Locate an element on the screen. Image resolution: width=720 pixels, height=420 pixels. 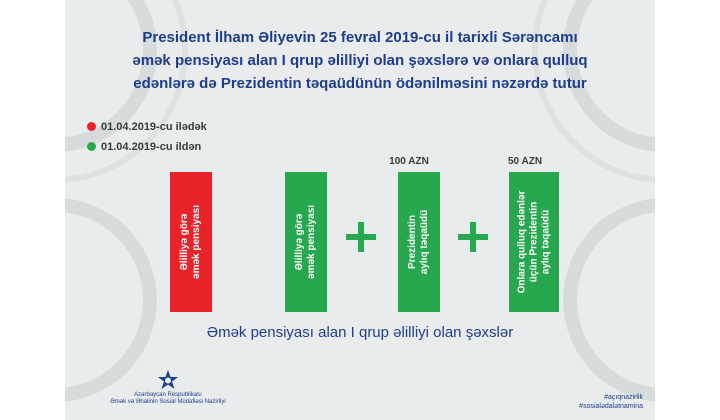
hashtags: #açıqnazirlik #sosialədalətnamina is located at coordinates (611, 402).